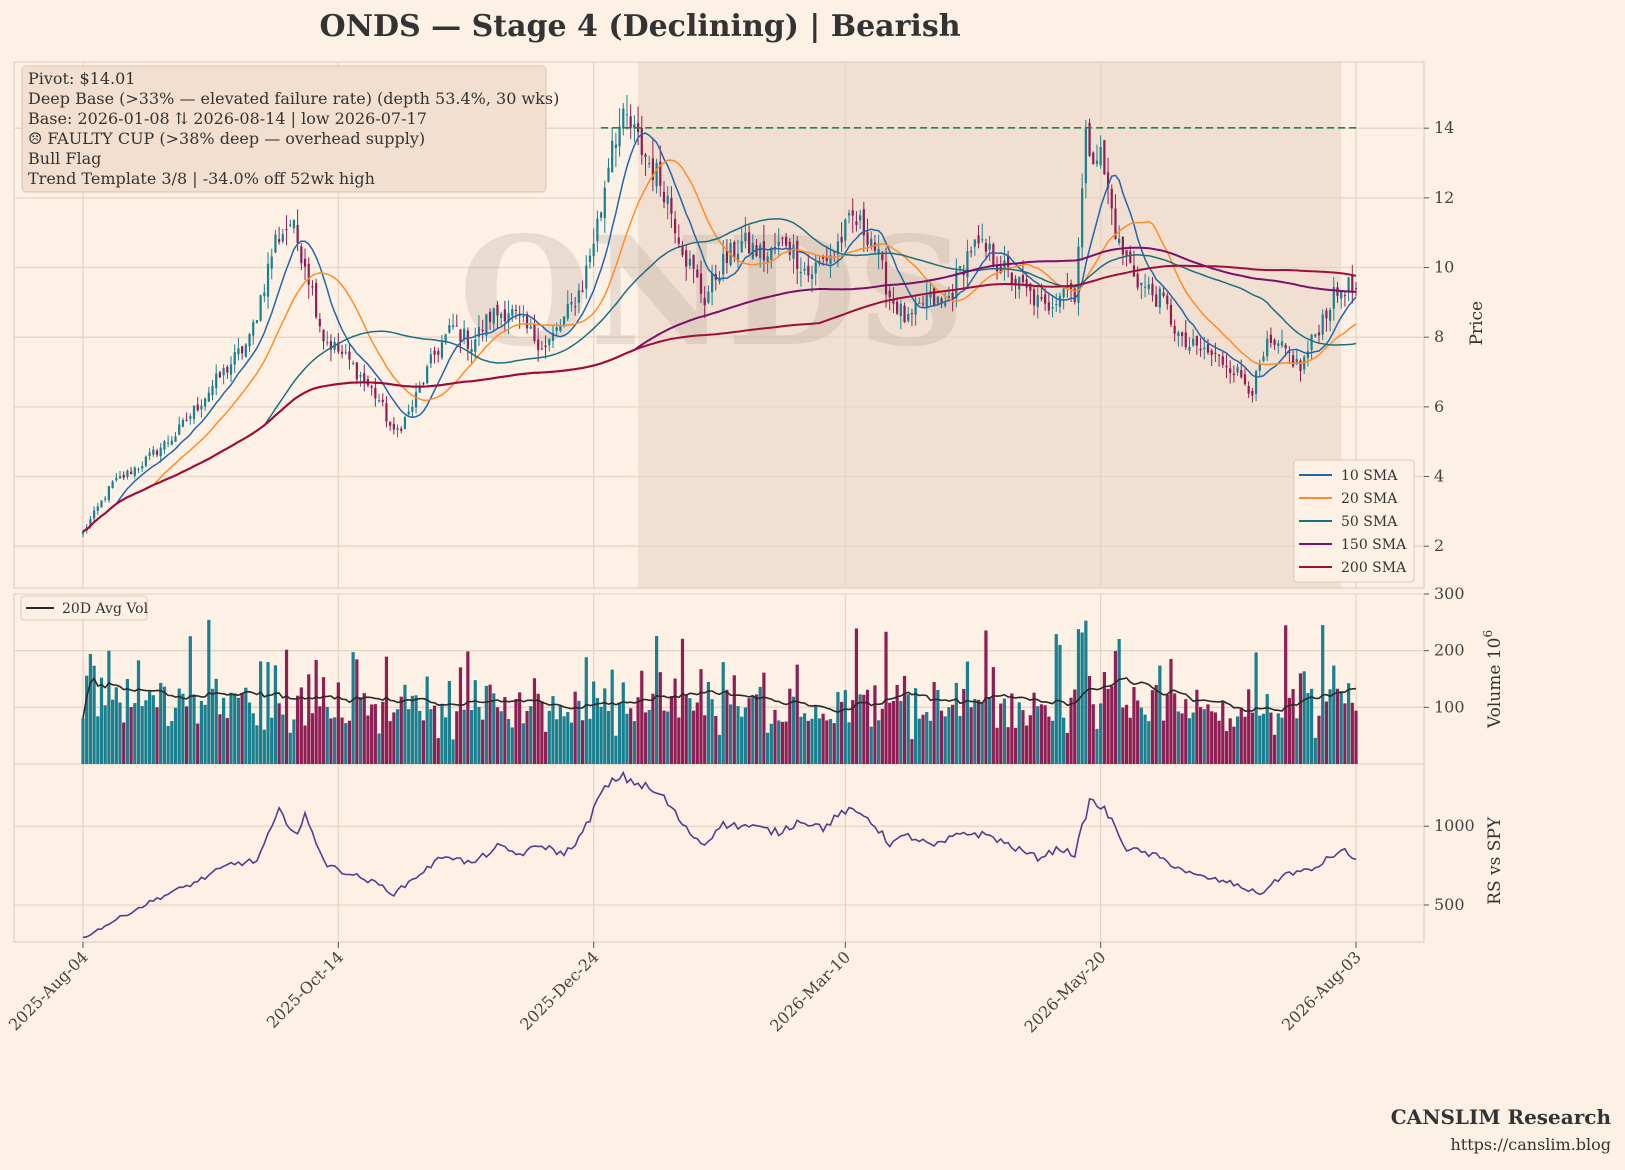 This screenshot has height=1170, width=1625. What do you see at coordinates (1354, 521) in the screenshot?
I see `sma-legend-box` at bounding box center [1354, 521].